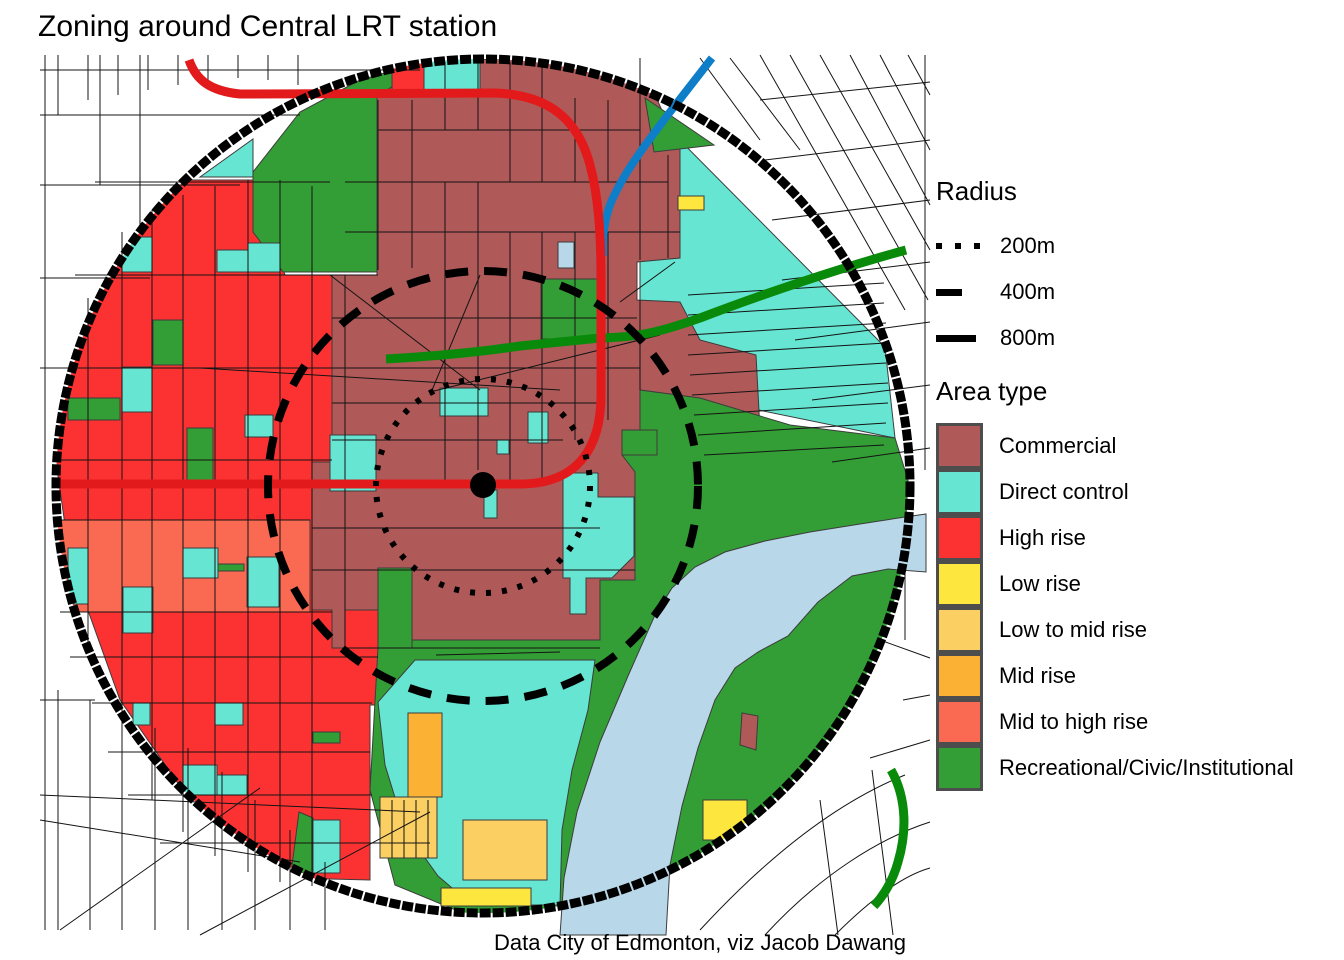  I want to click on color-swatch-recreational, so click(959, 768).